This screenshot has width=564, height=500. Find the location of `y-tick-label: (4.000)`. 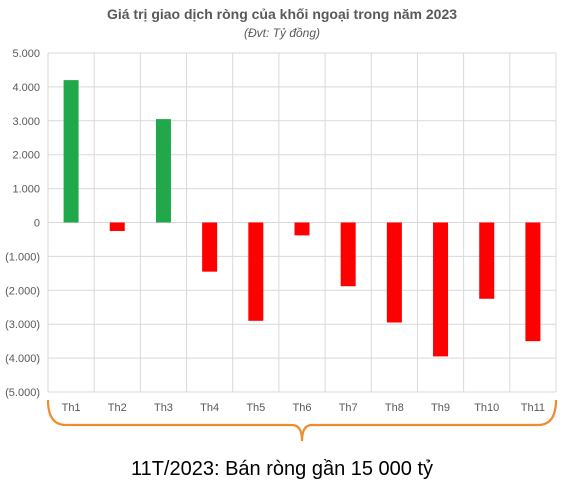

y-tick-label: (4.000) is located at coordinates (22, 359).